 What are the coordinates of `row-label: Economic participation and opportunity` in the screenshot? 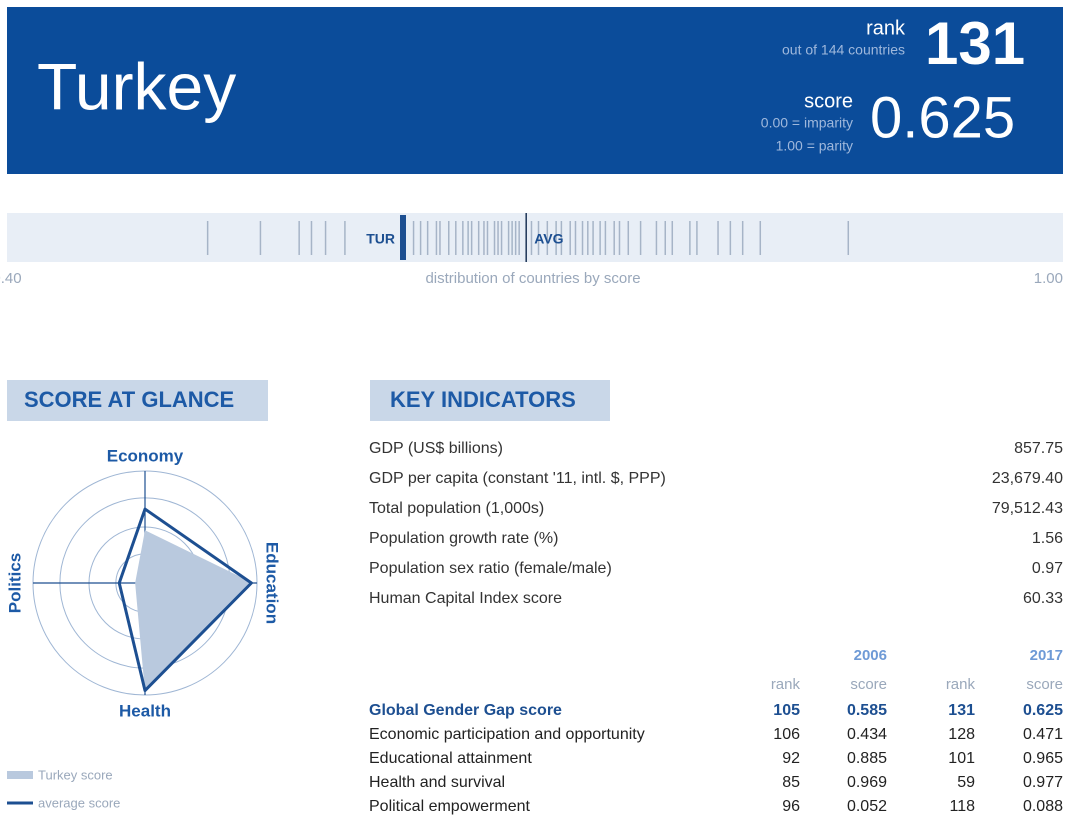 It's located at (507, 734).